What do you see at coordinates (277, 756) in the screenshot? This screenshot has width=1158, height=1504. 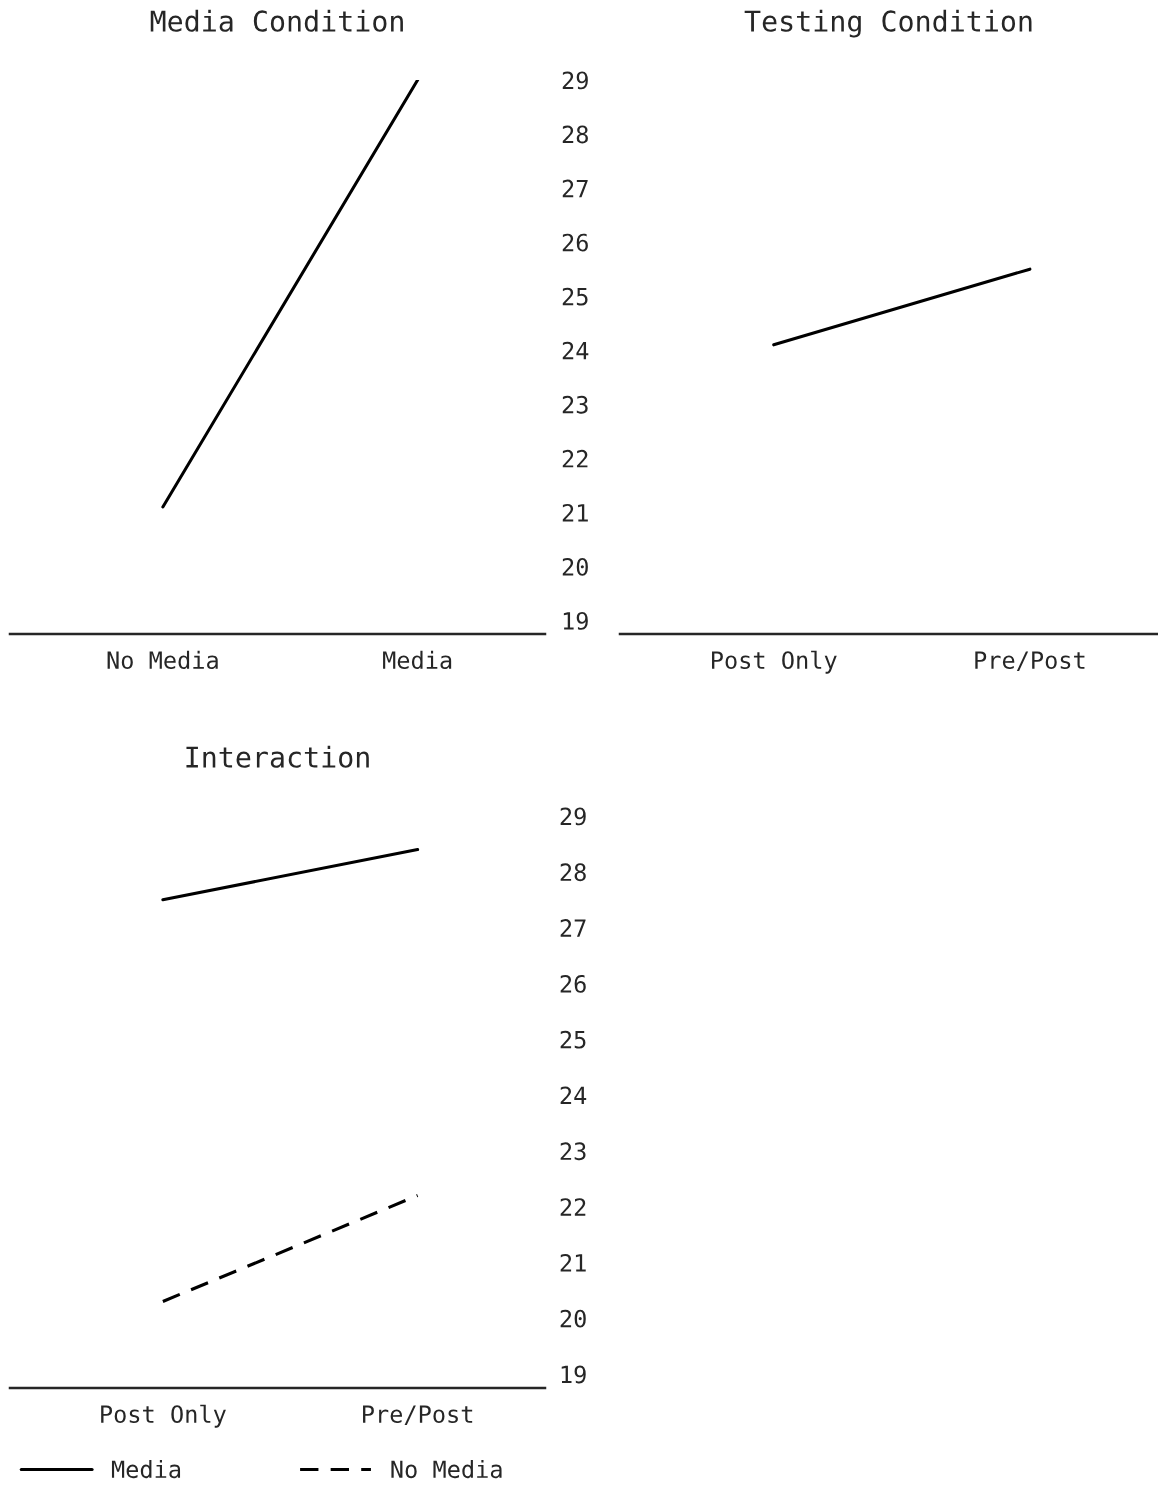 I see `chart-title: Interaction` at bounding box center [277, 756].